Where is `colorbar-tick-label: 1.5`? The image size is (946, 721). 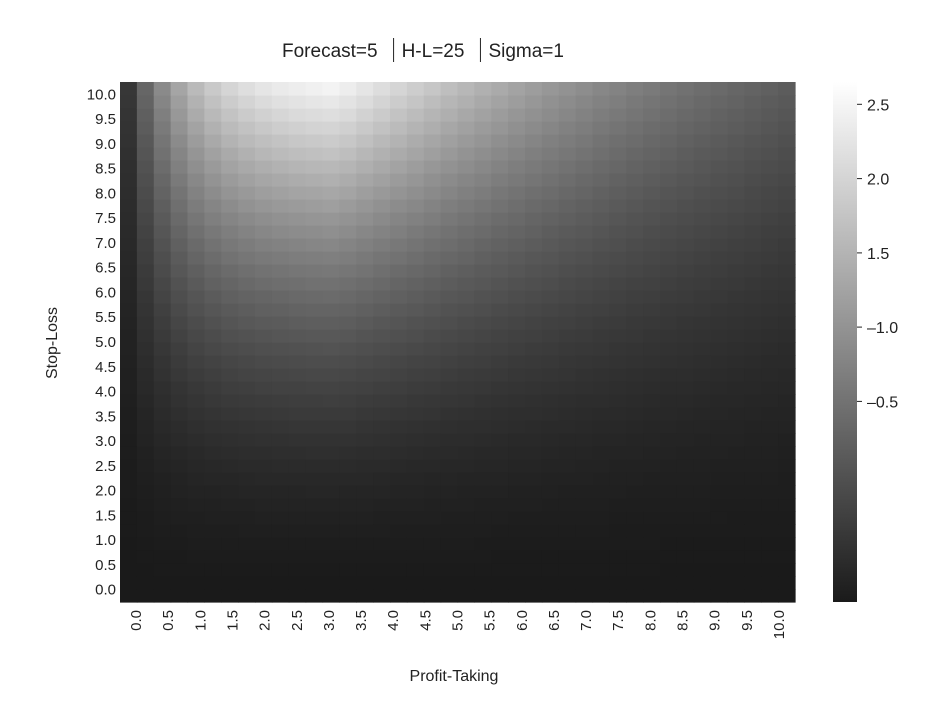
colorbar-tick-label: 1.5 is located at coordinates (878, 254).